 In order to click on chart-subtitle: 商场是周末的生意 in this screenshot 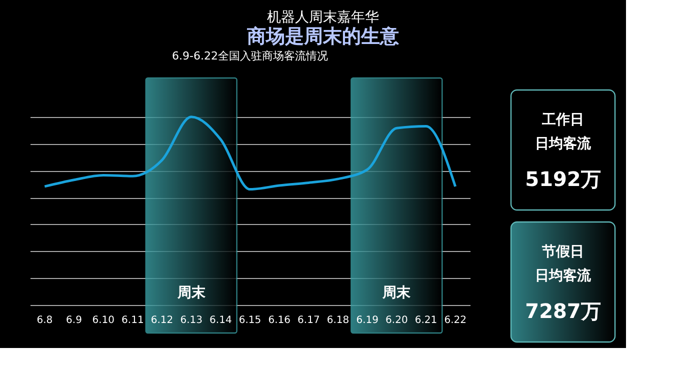, I will do `click(323, 36)`.